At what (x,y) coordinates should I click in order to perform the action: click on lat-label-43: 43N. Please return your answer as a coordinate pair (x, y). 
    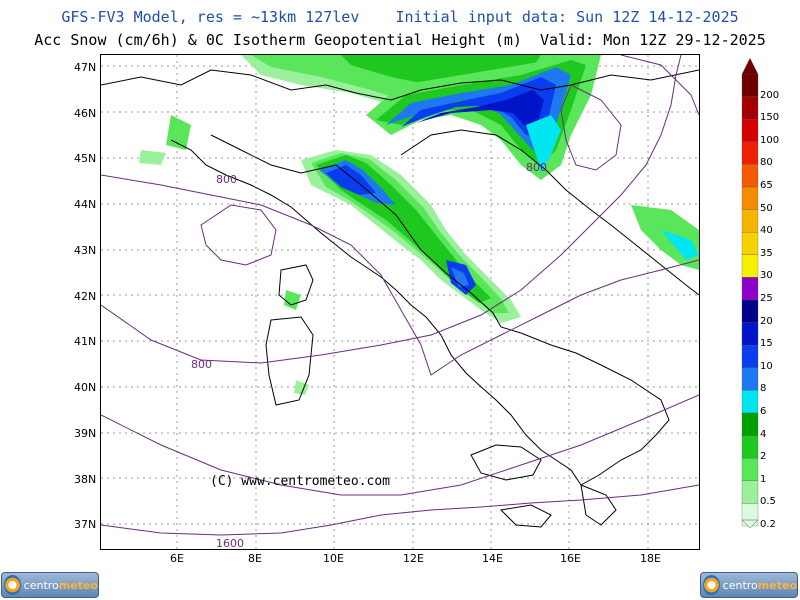
    Looking at the image, I should click on (85, 250).